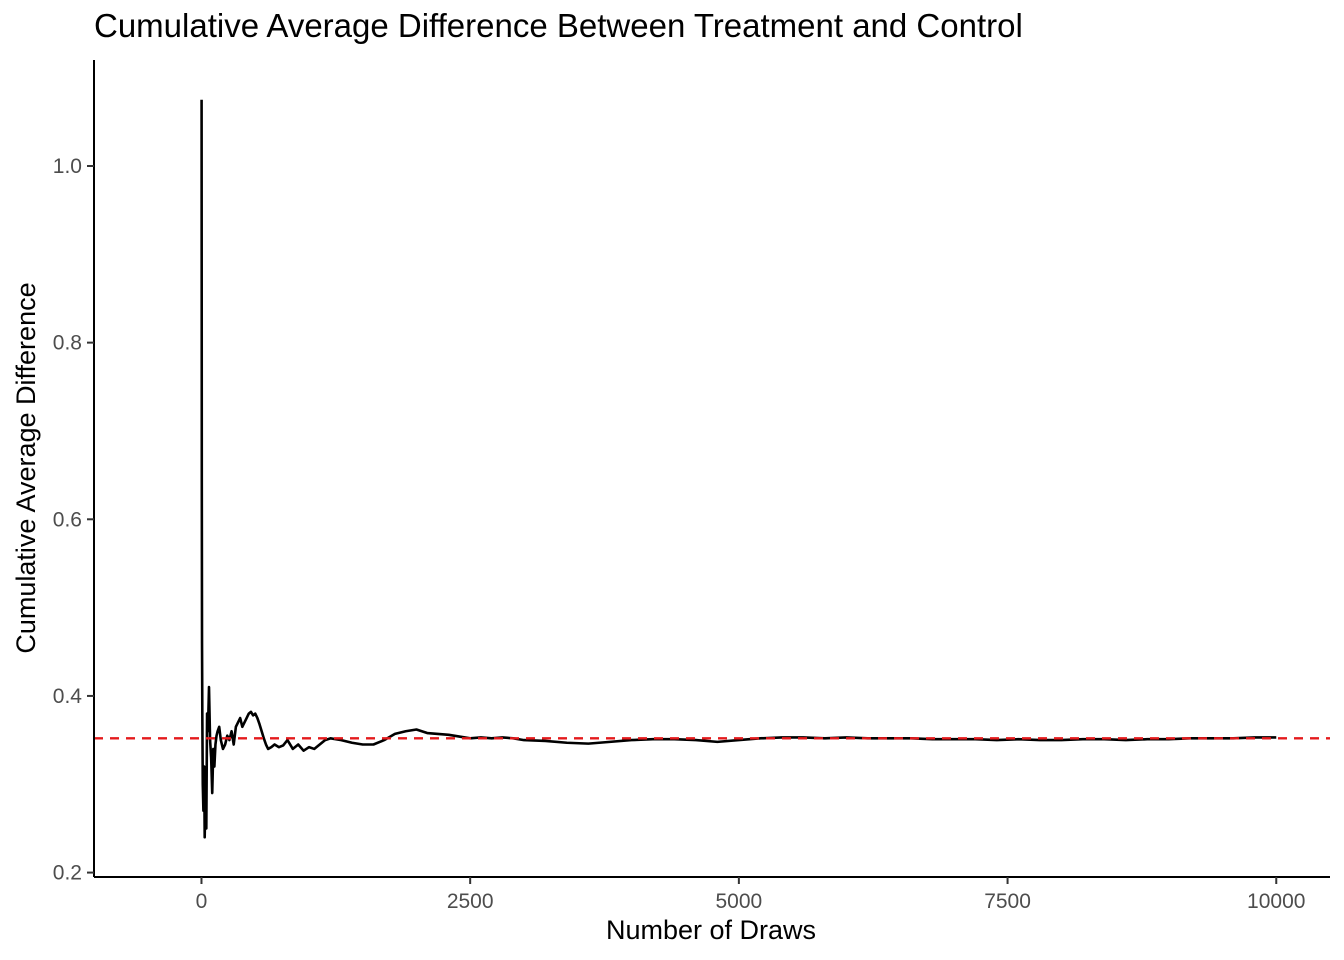  What do you see at coordinates (202, 901) in the screenshot?
I see `x-tick-label: 0` at bounding box center [202, 901].